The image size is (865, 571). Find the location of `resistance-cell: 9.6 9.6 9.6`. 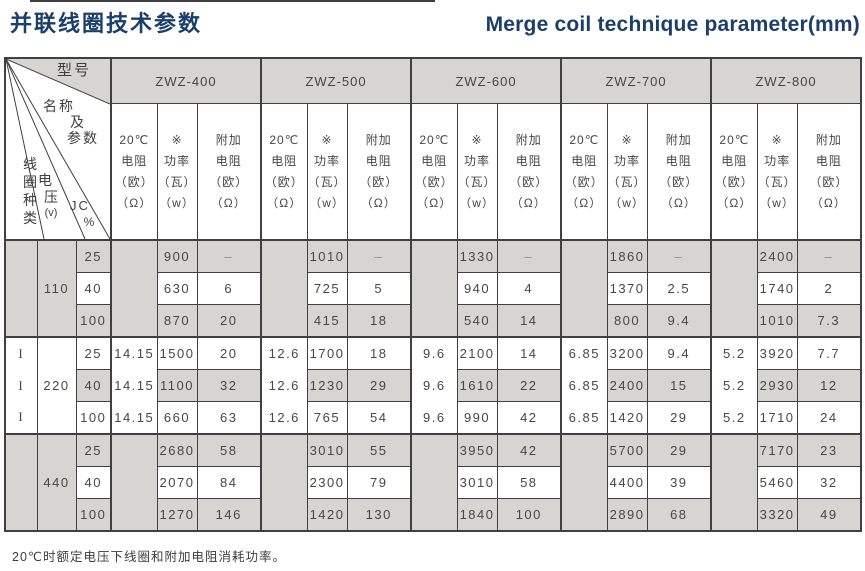

resistance-cell: 9.6 9.6 9.6 is located at coordinates (434, 385).